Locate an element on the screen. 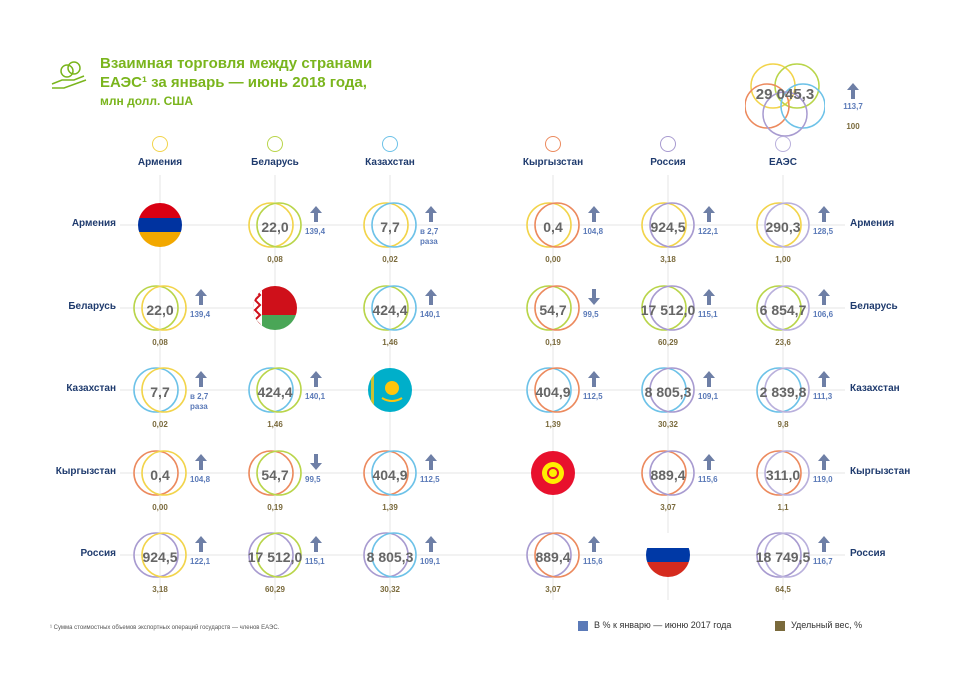 This screenshot has width=960, height=679. column-header: Кыргызстан is located at coordinates (553, 162).